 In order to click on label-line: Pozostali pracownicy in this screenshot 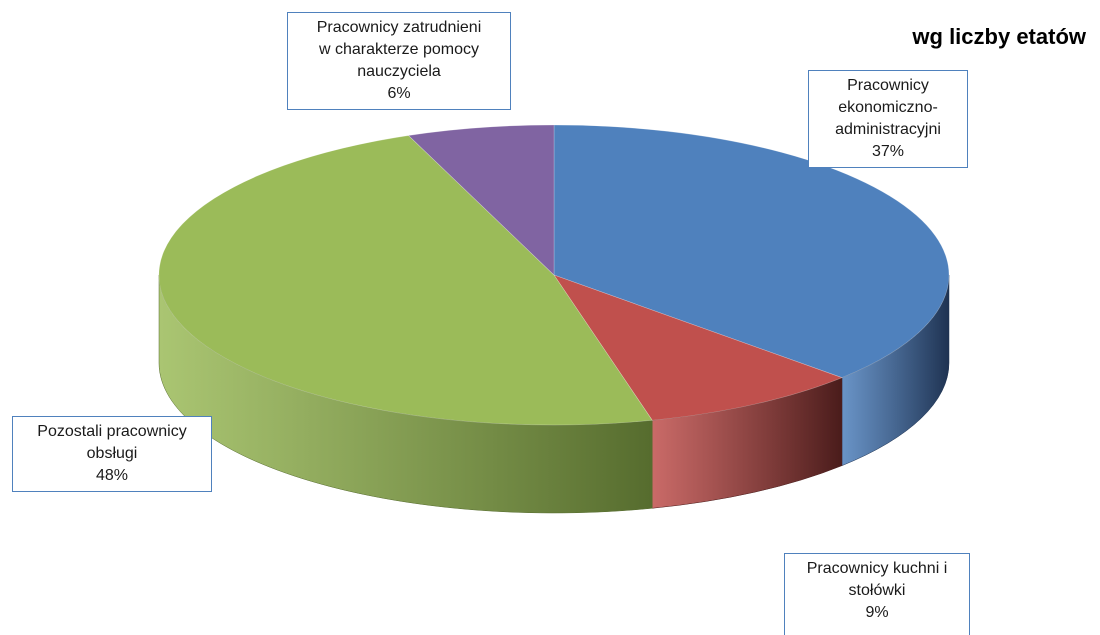, I will do `click(112, 431)`.